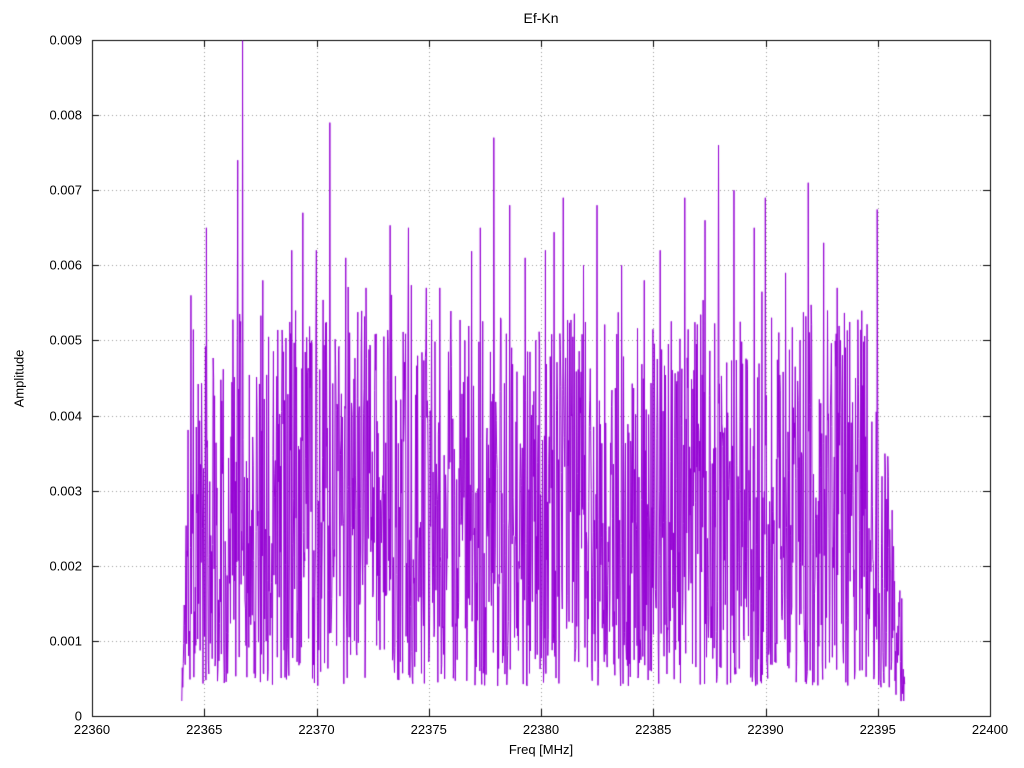 The image size is (1024, 768). I want to click on y-tick-label: 0.004, so click(65, 416).